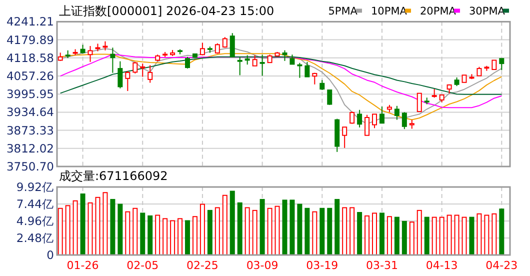  Describe the element at coordinates (166, 11) in the screenshot. I see `chart-title: 上证指数[000001] 2026-04-23 15:00` at that location.